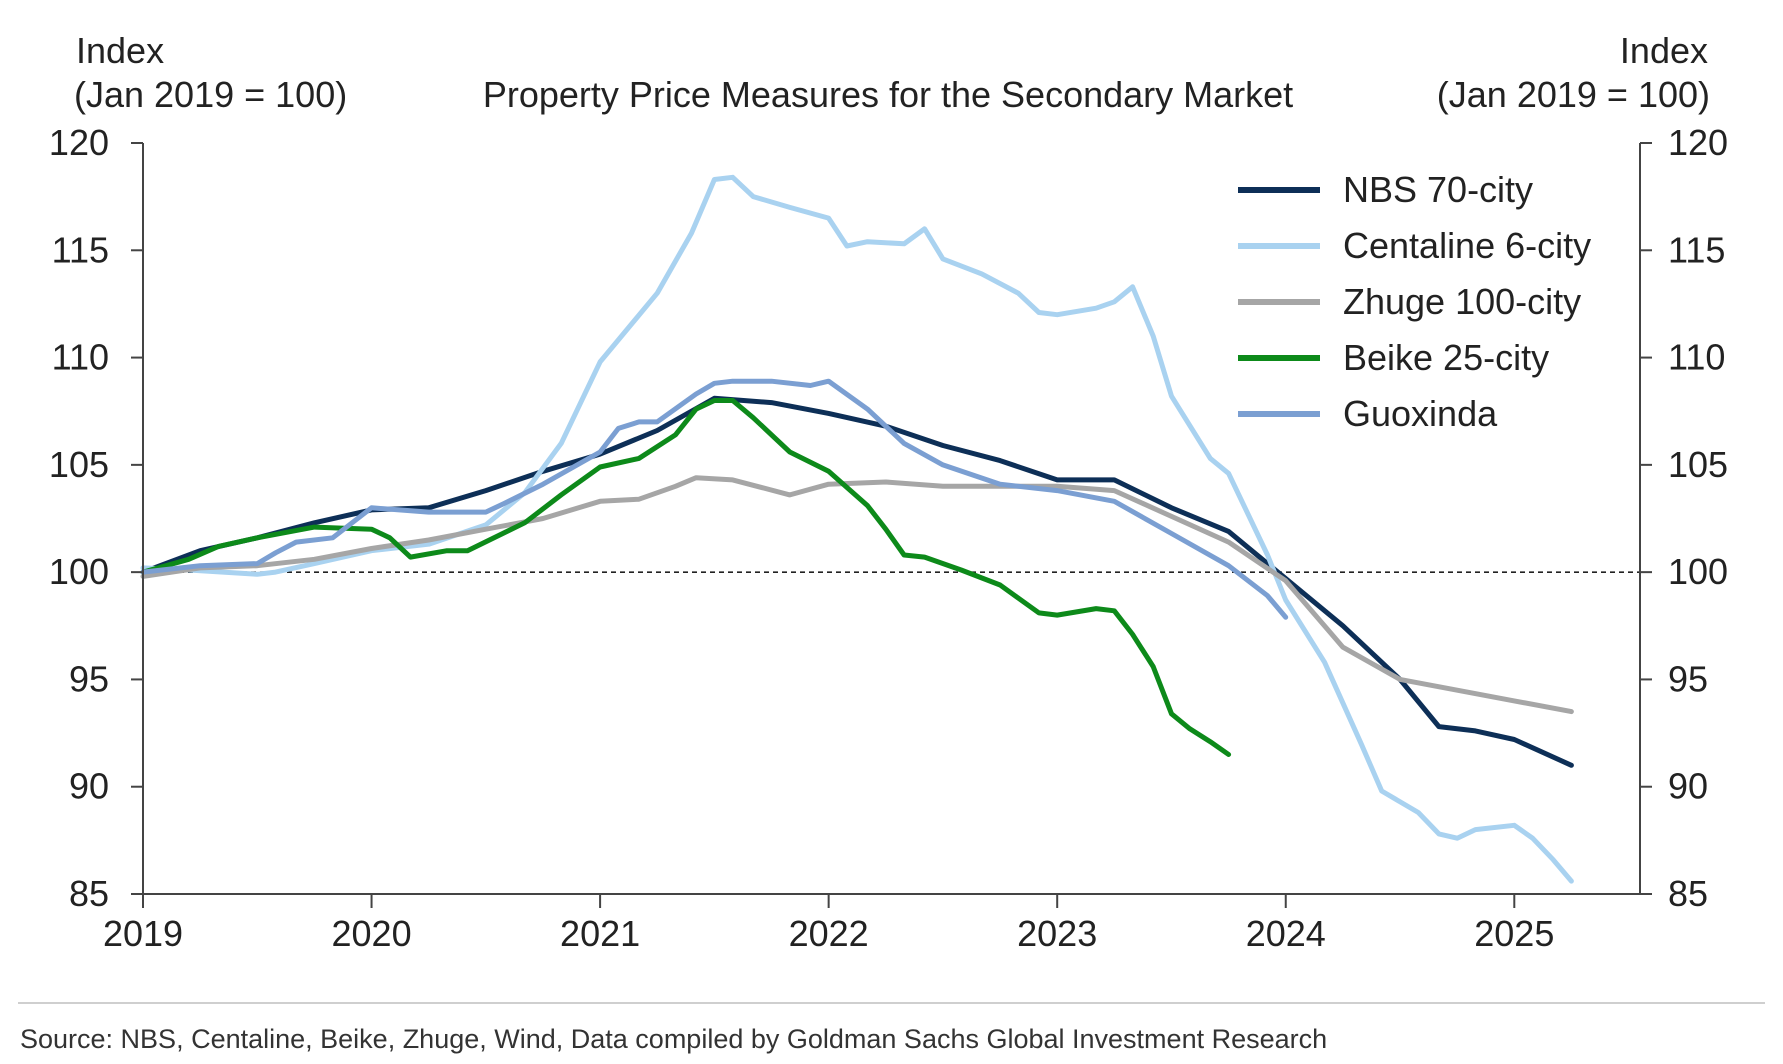 The width and height of the screenshot is (1783, 1064). What do you see at coordinates (1420, 413) in the screenshot?
I see `legend-label: Guoxinda` at bounding box center [1420, 413].